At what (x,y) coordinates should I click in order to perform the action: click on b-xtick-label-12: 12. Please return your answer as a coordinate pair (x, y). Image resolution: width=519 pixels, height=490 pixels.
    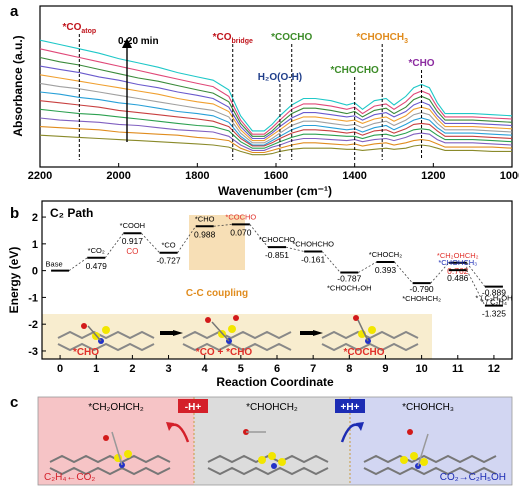
    Looking at the image, I should click on (494, 369).